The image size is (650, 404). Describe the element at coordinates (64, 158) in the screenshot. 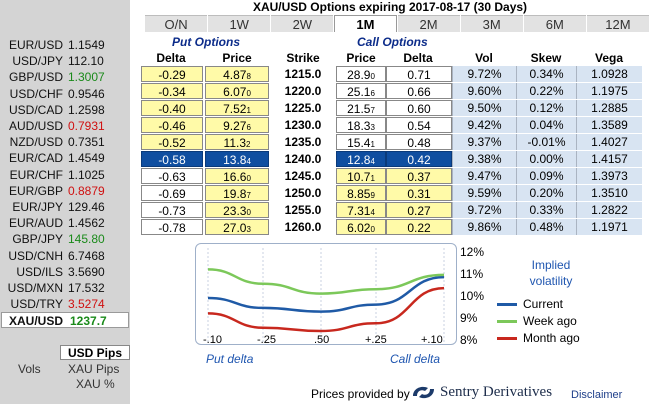

I see `pair-row-eur-cad: EUR/CAD 1.4549` at that location.